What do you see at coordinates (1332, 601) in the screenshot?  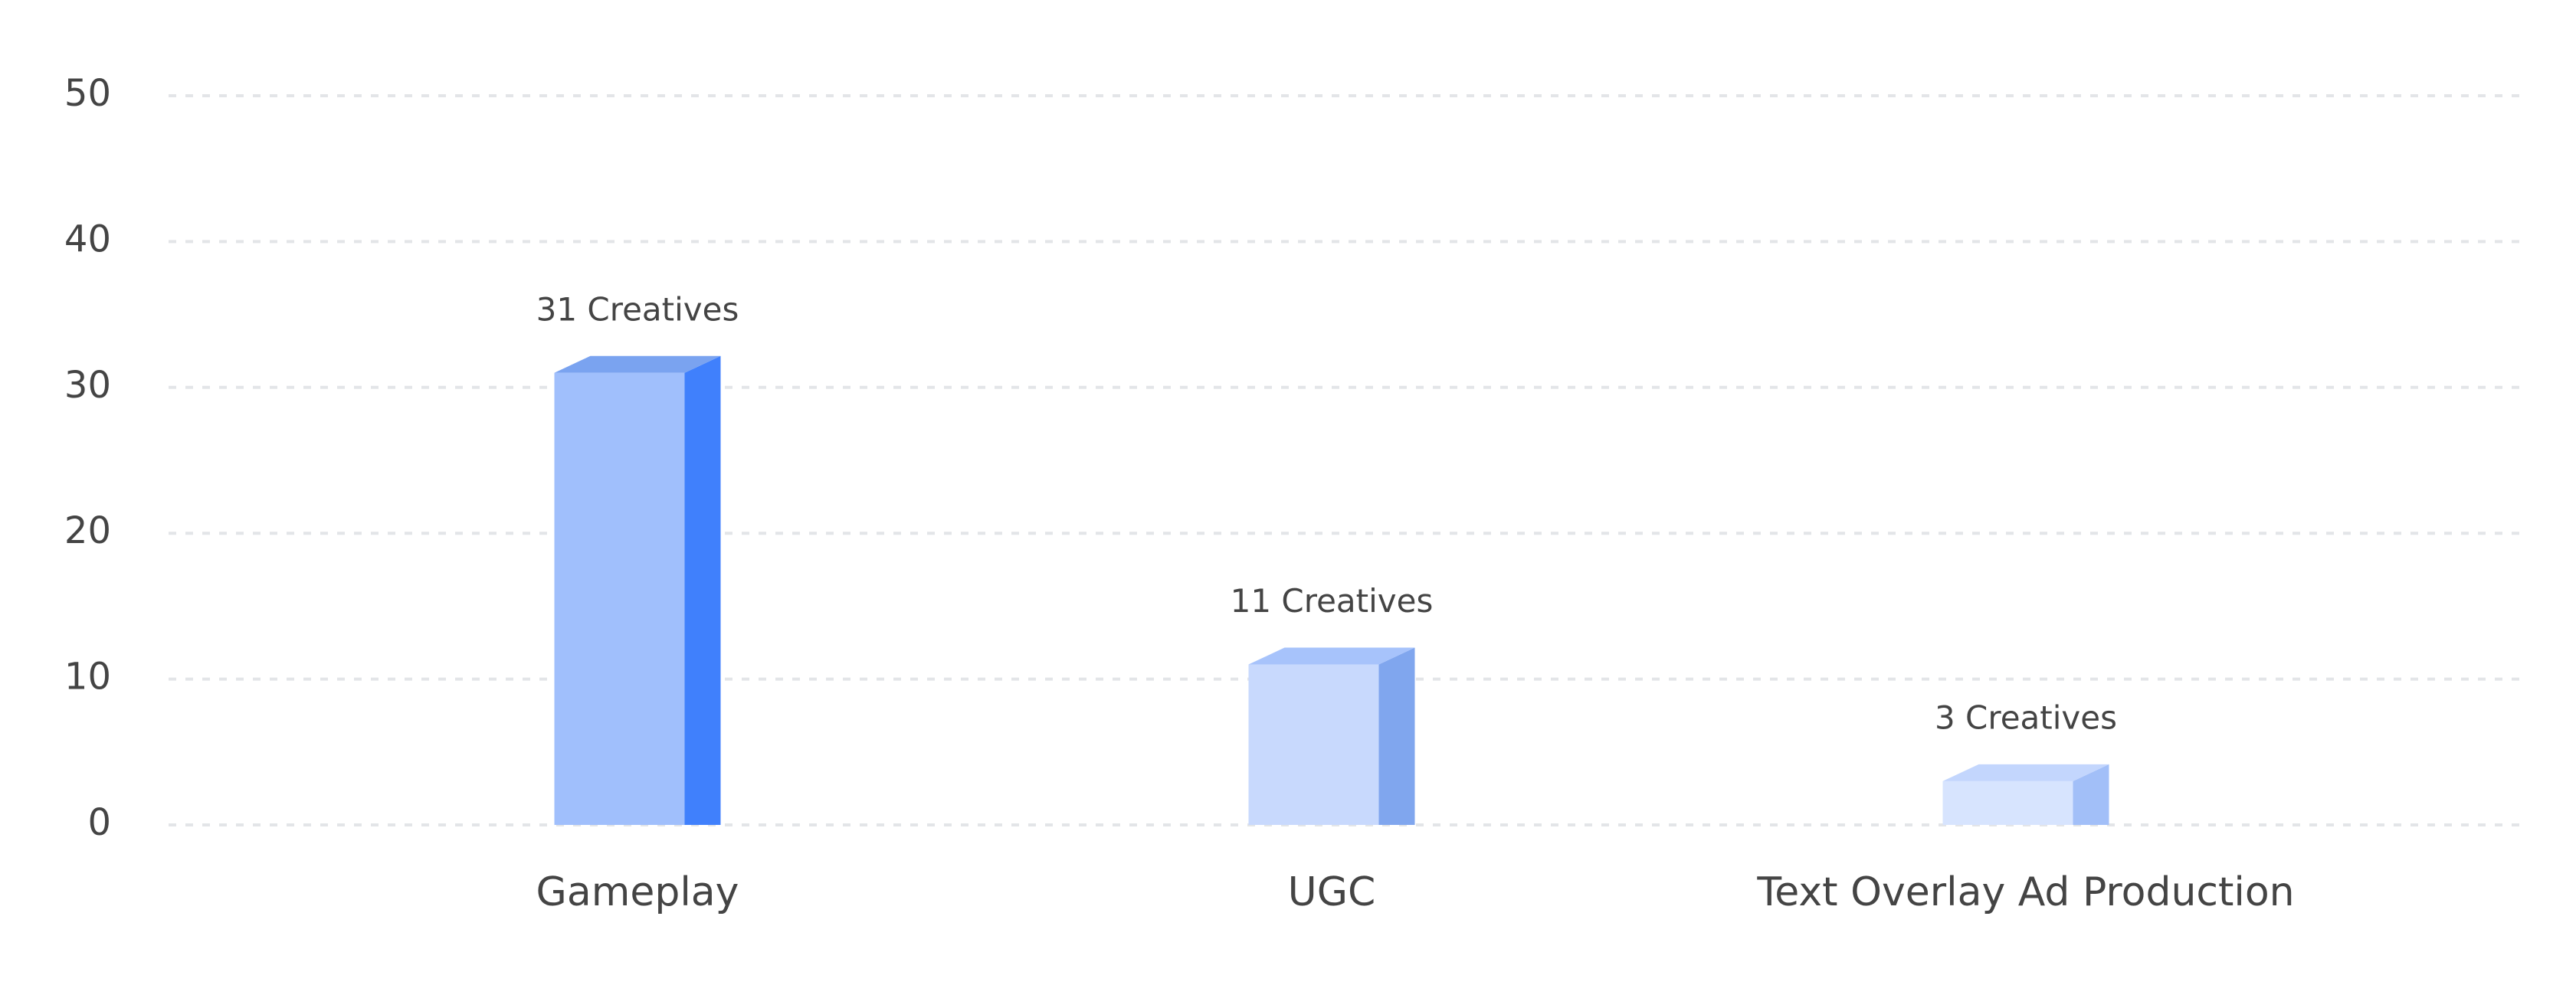 I see `value-label: 11 Creatives` at bounding box center [1332, 601].